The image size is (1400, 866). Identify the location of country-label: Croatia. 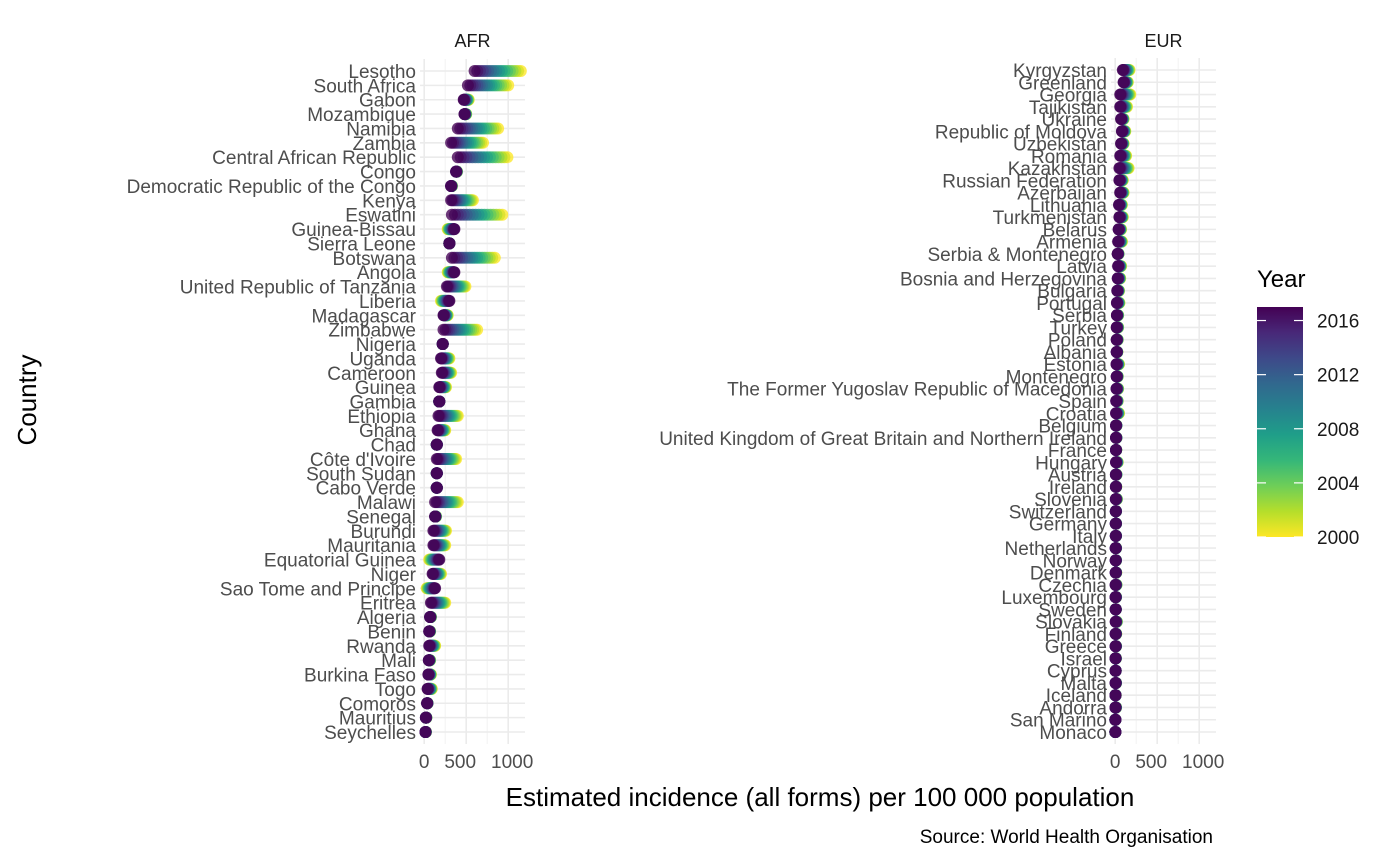
(1077, 414).